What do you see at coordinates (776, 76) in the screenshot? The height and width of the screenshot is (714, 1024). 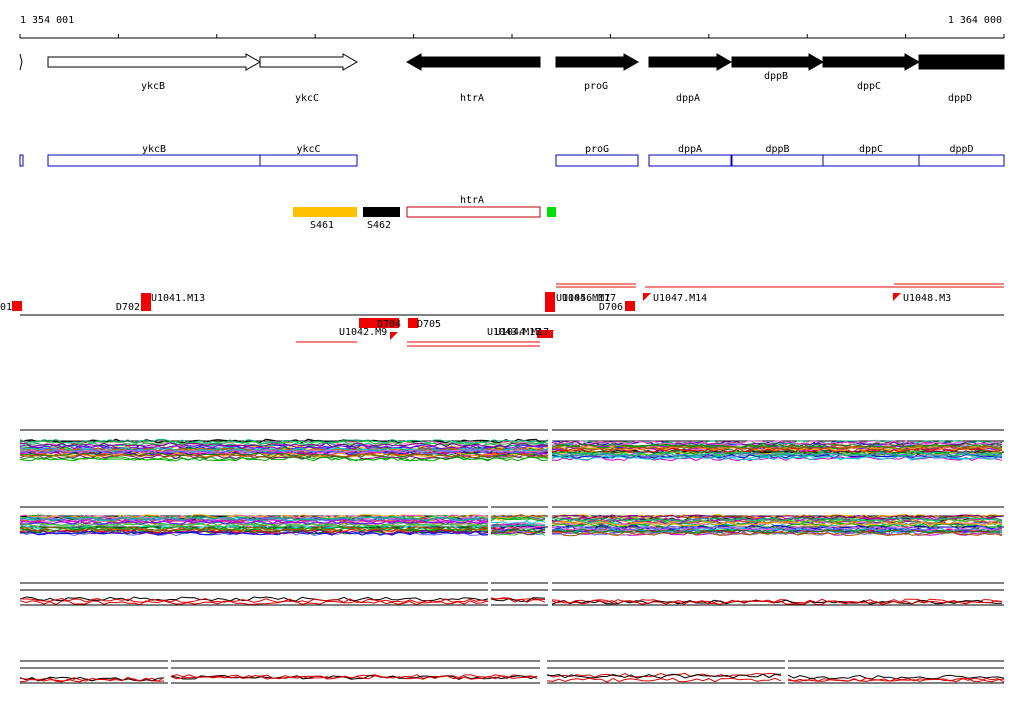 I see `gene-label: dppB` at bounding box center [776, 76].